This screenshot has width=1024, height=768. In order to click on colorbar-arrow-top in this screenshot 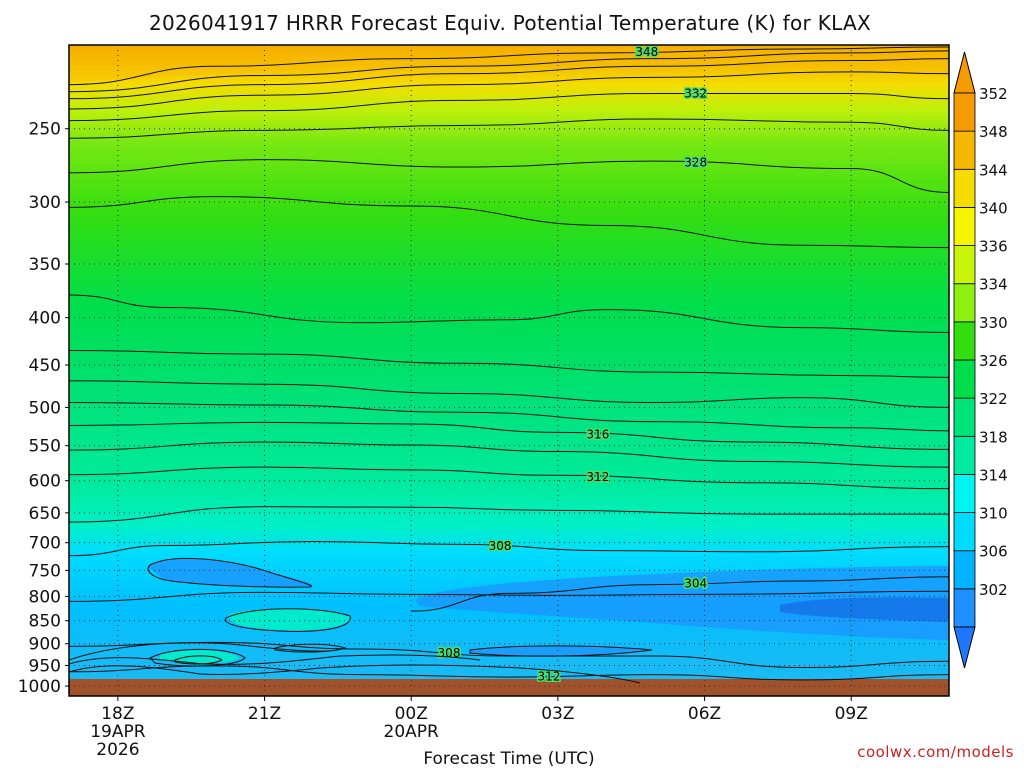, I will do `click(964, 72)`.